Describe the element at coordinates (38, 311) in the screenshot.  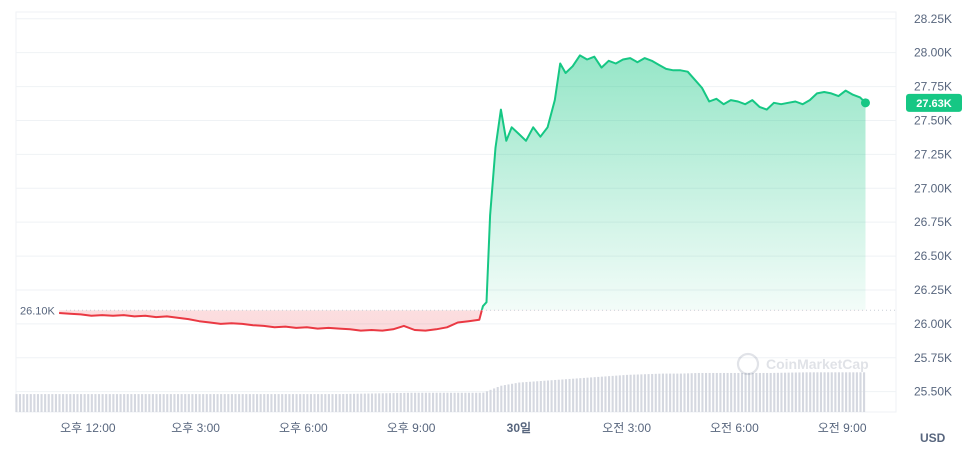
I see `baseline-label: 26.10K` at that location.